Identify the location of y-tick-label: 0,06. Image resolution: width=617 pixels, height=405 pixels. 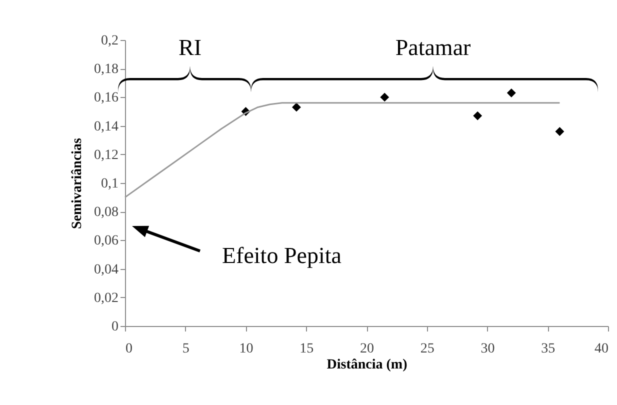
(106, 241).